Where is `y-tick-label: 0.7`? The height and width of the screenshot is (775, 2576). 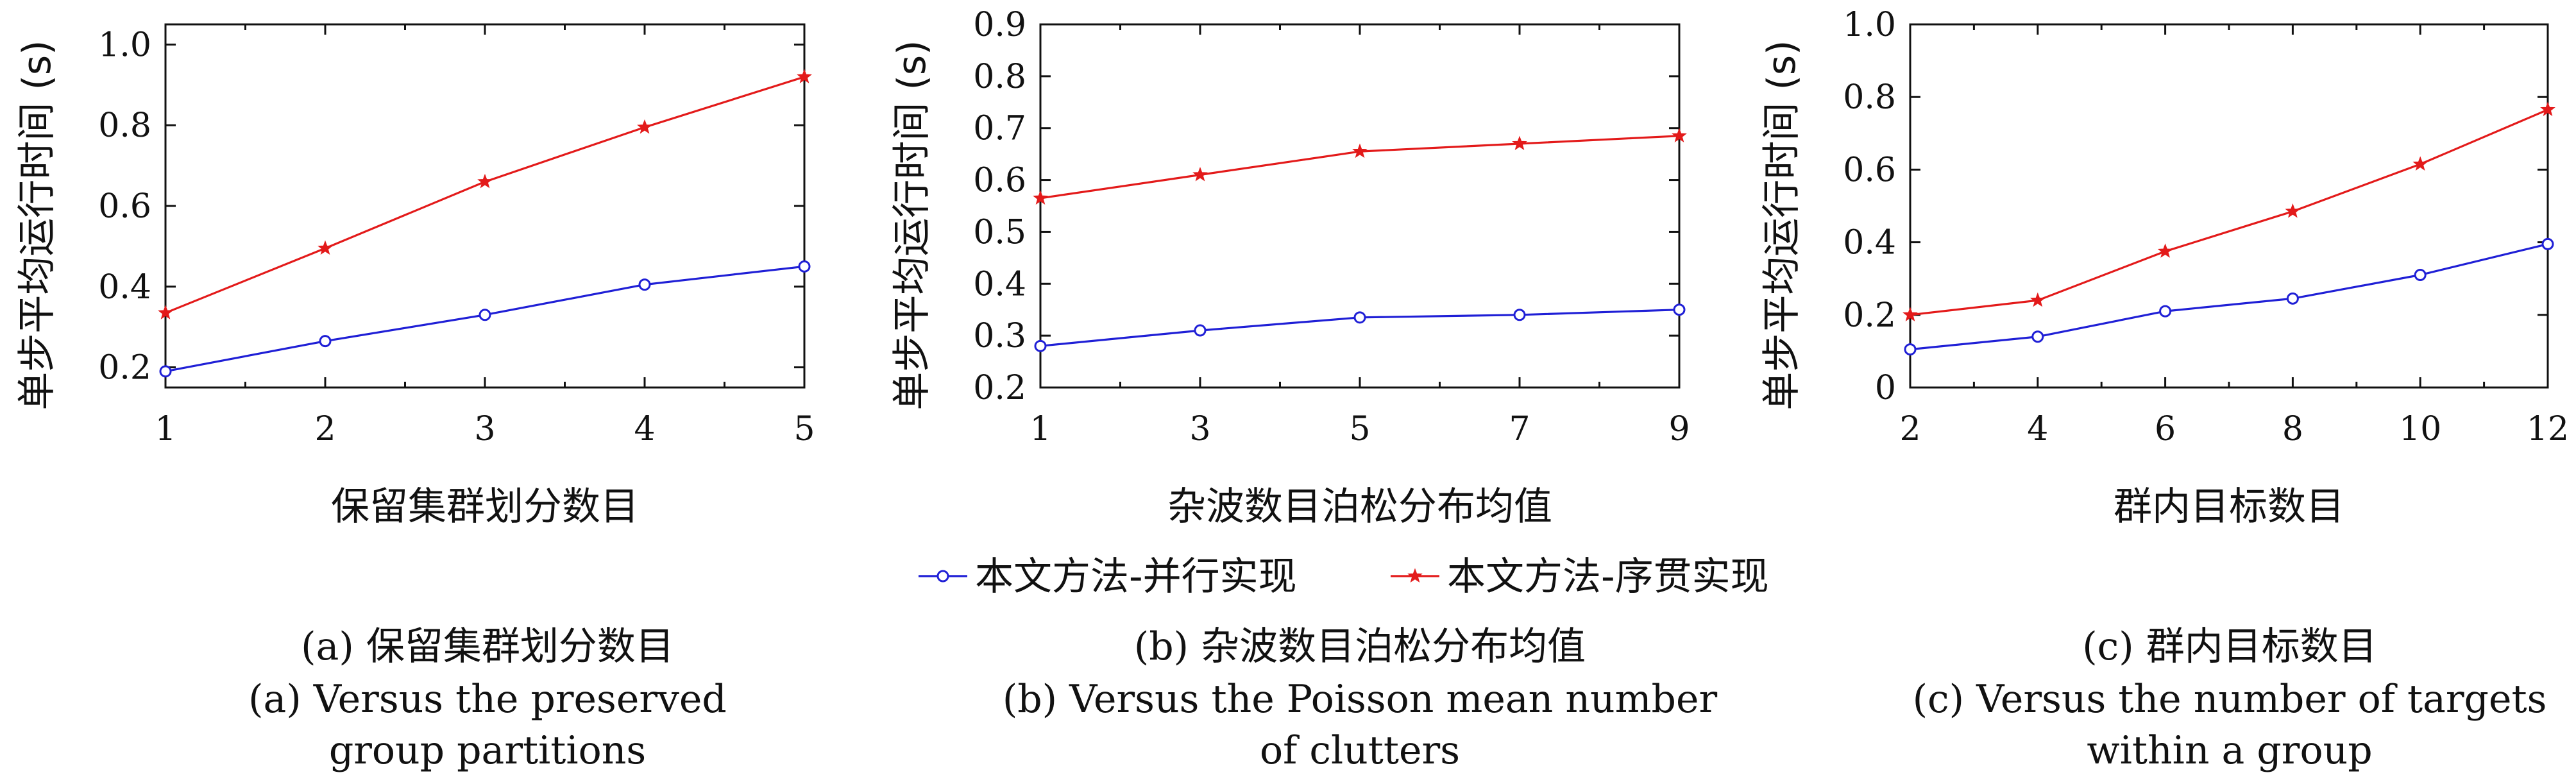 y-tick-label: 0.7 is located at coordinates (999, 129).